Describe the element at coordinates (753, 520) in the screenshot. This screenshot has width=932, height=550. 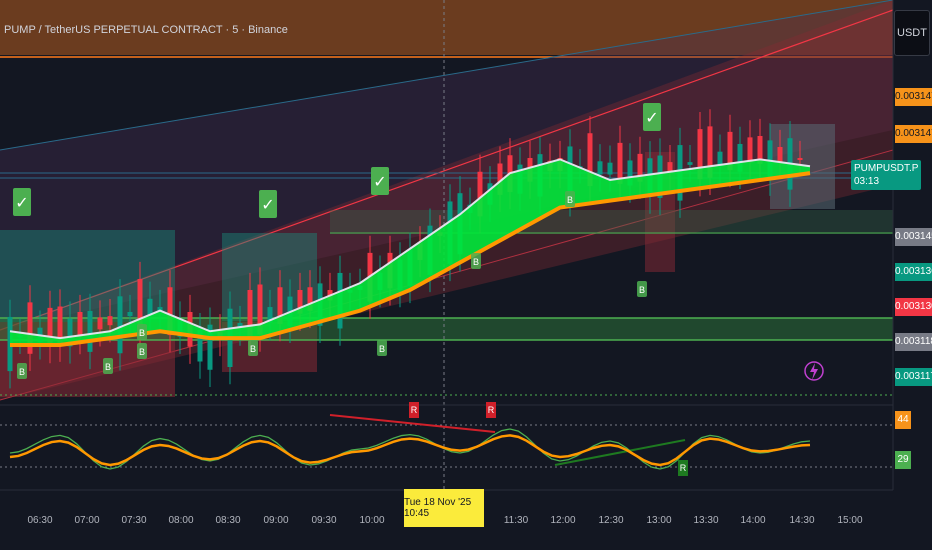
I see `time-label: 14:00` at that location.